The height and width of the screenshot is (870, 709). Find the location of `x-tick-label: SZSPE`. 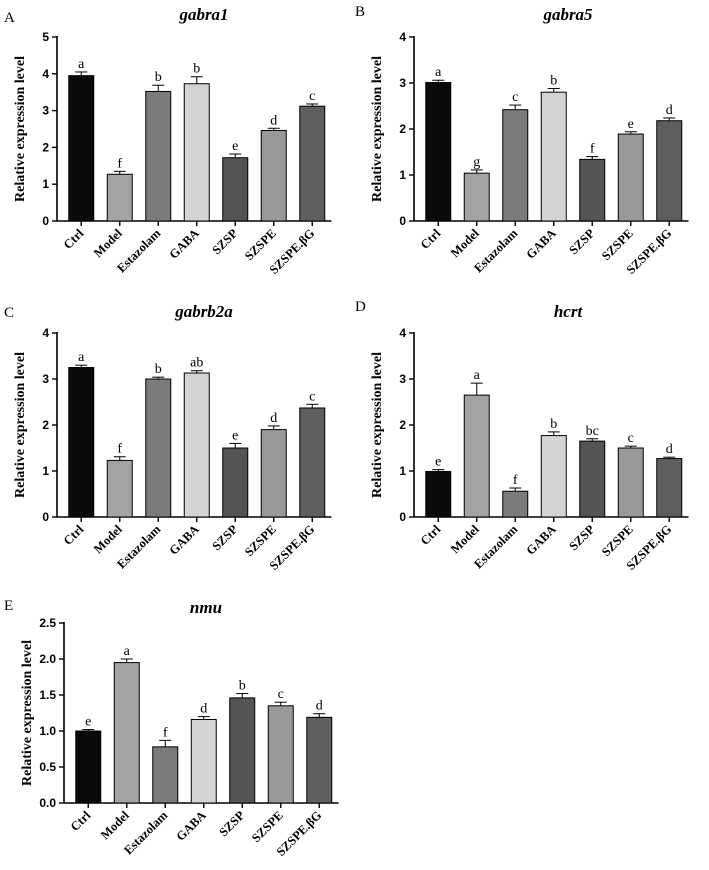

x-tick-label: SZSPE is located at coordinates (260, 540).